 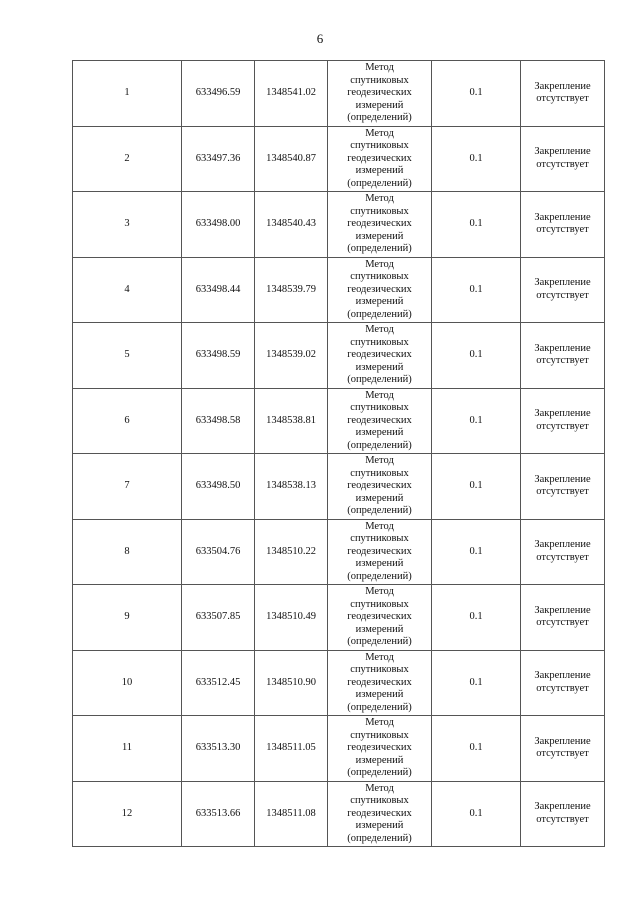 What do you see at coordinates (218, 813) in the screenshot?
I see `coord-x: 633513.66` at bounding box center [218, 813].